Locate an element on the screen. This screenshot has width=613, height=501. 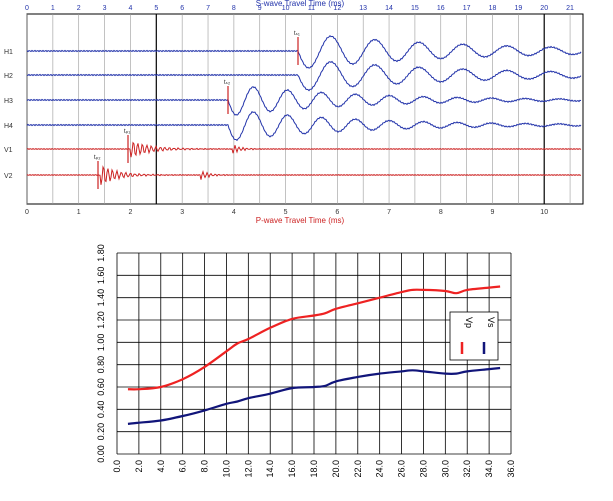
x-tick-label: 24.0 is located at coordinates (380, 469).